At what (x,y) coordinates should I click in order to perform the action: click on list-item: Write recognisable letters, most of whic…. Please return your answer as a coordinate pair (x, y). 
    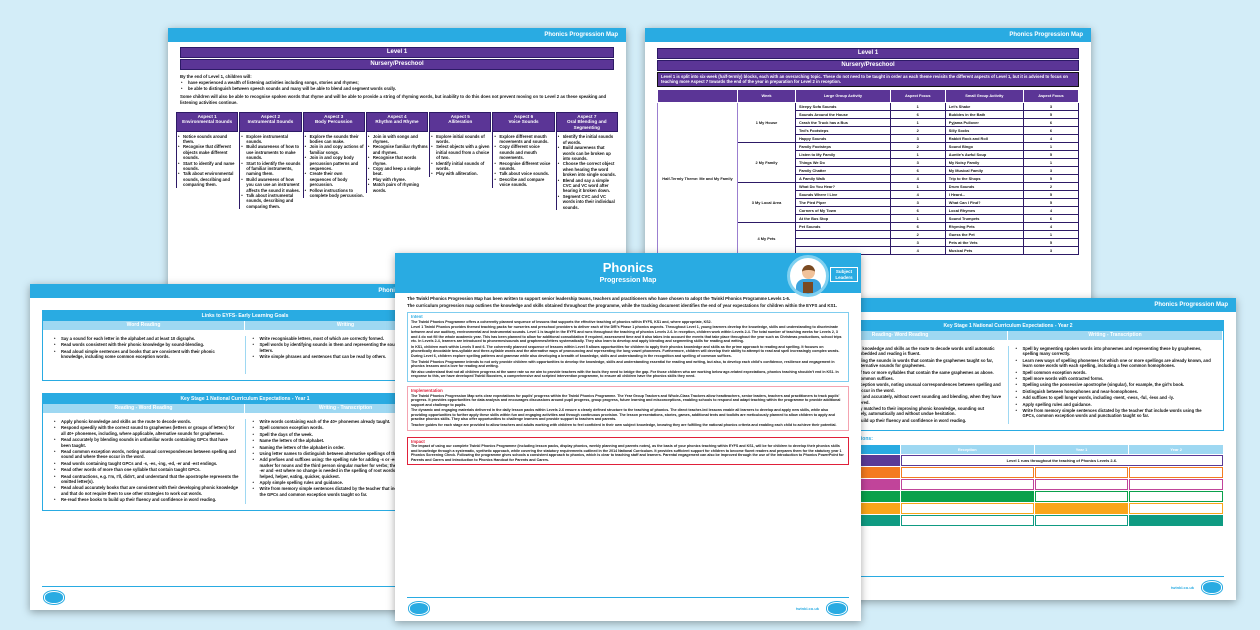
    Looking at the image, I should click on (345, 339).